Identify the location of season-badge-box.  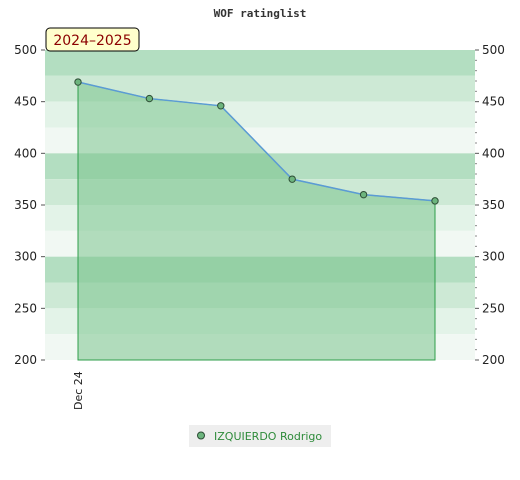
(92, 39).